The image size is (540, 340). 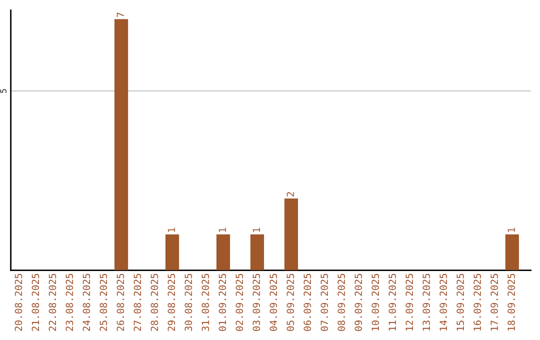 What do you see at coordinates (104, 302) in the screenshot?
I see `x-tick-label: 25.08.2025` at bounding box center [104, 302].